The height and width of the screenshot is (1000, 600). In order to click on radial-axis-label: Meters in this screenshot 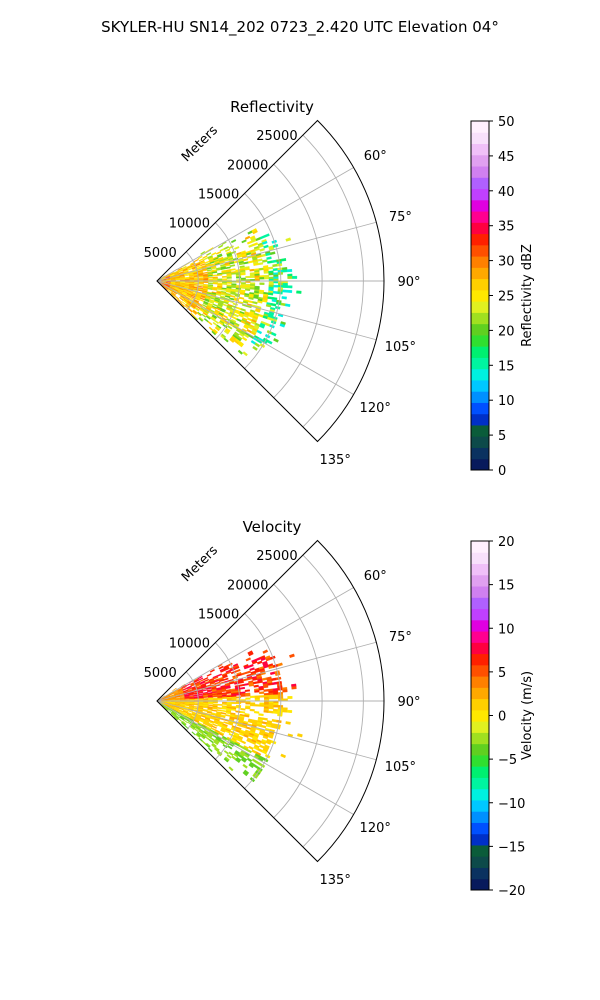, I will do `click(200, 564)`.